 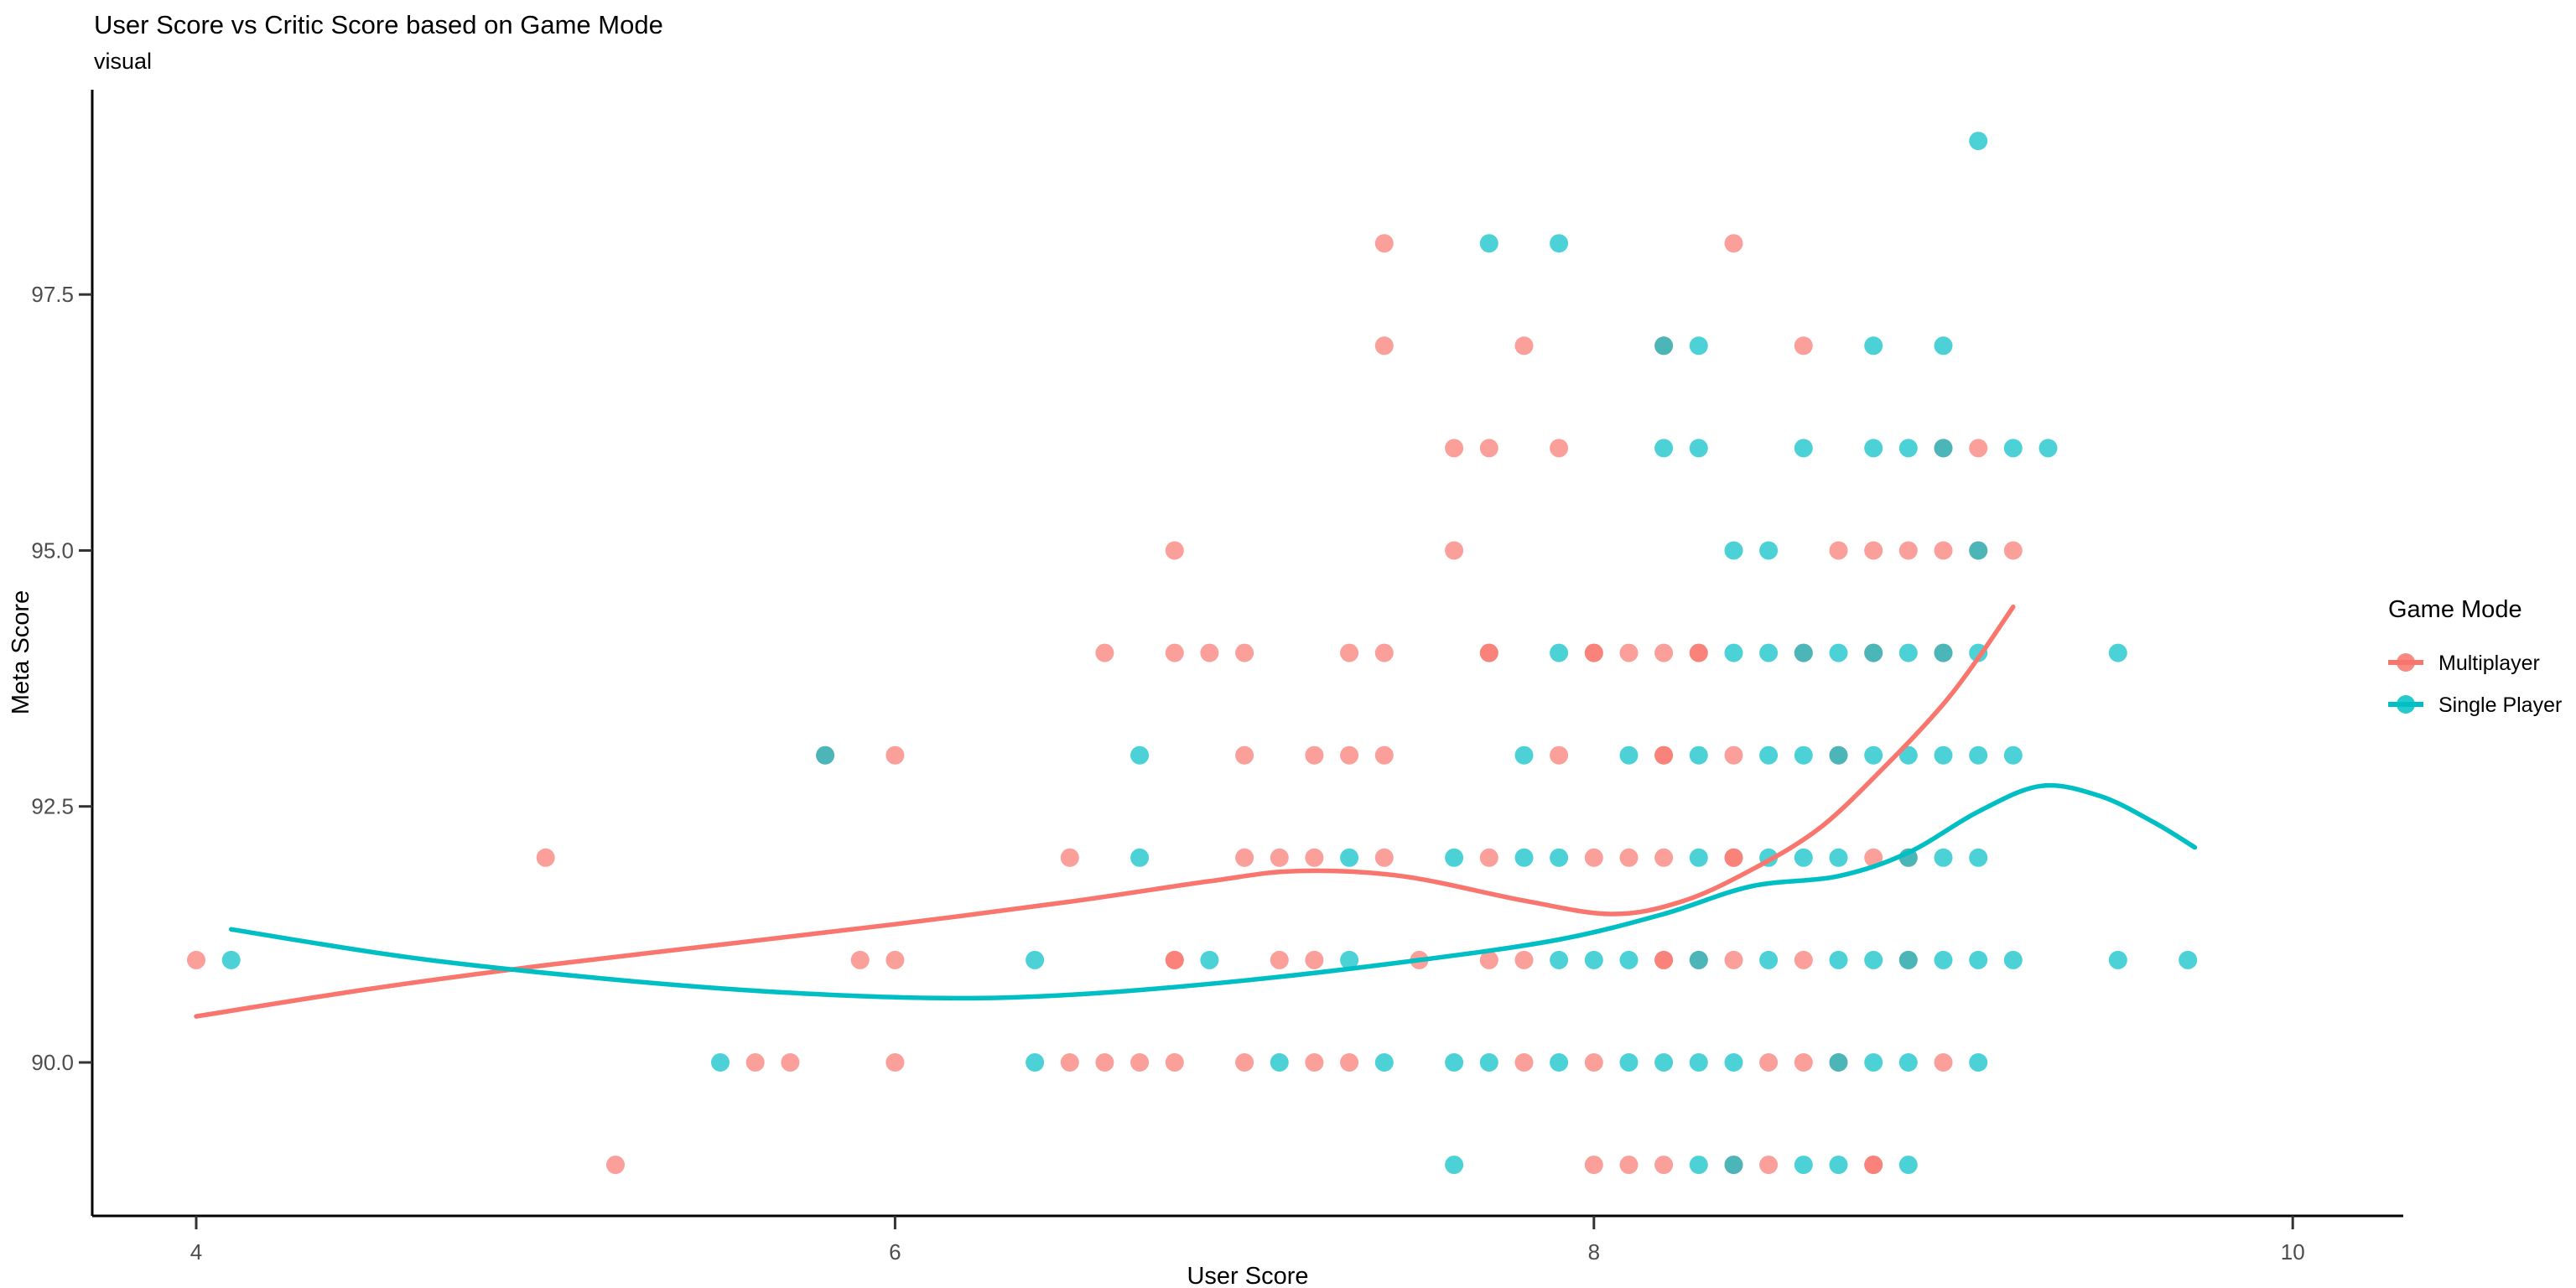 I want to click on legend-label: Multiplayer, so click(x=2489, y=663).